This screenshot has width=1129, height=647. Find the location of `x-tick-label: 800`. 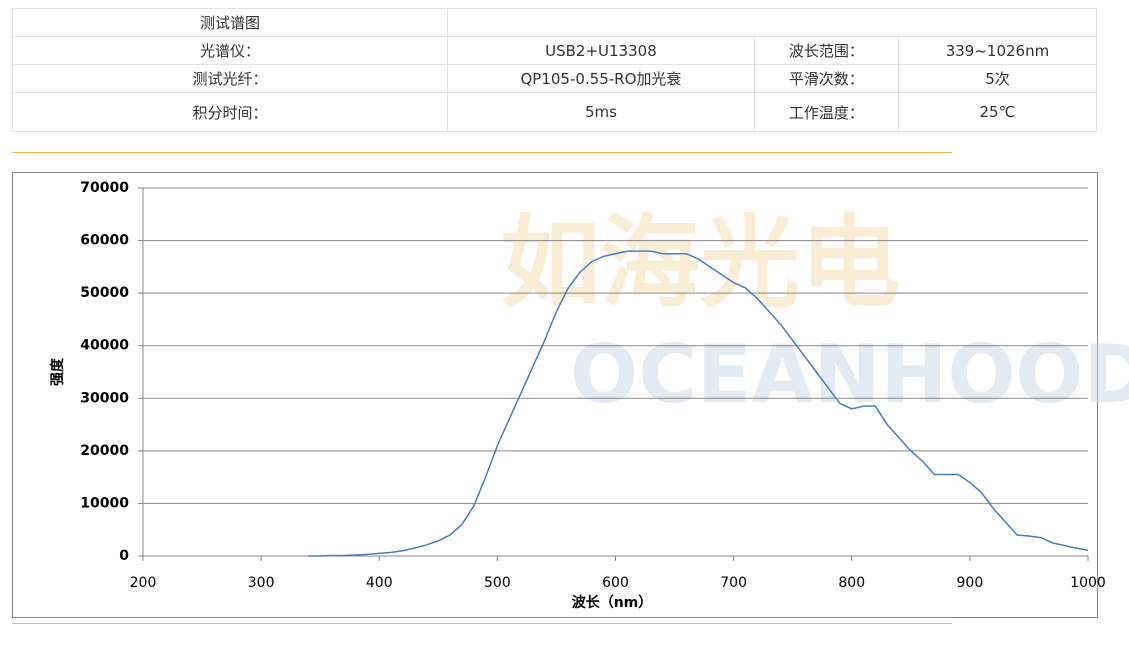

x-tick-label: 800 is located at coordinates (851, 583).